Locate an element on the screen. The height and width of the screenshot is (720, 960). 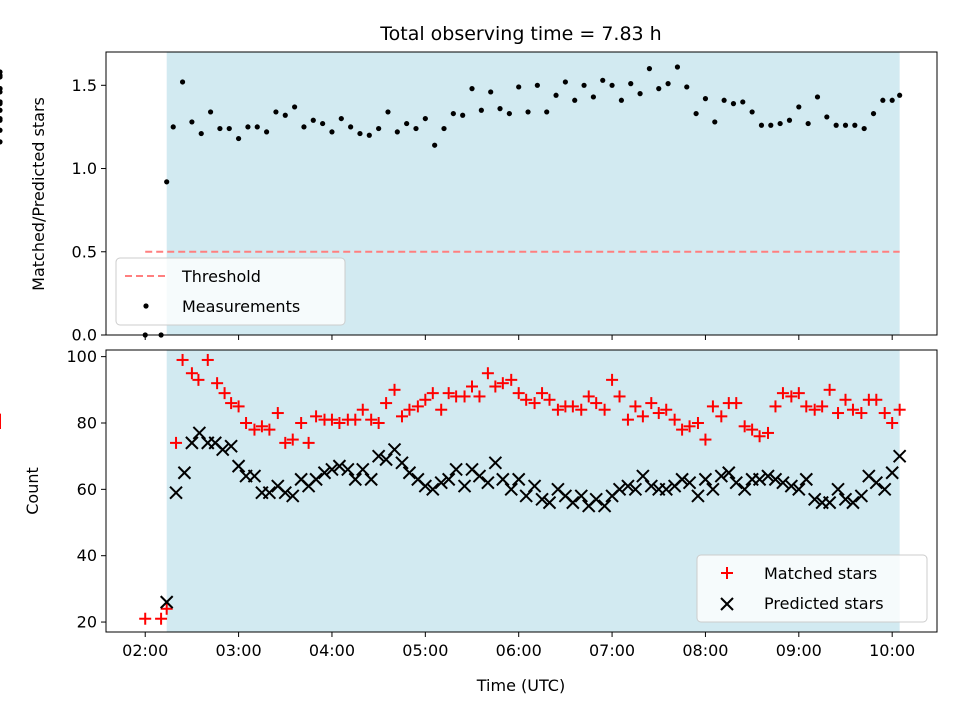
x-tick-label: 07:00 is located at coordinates (612, 650).